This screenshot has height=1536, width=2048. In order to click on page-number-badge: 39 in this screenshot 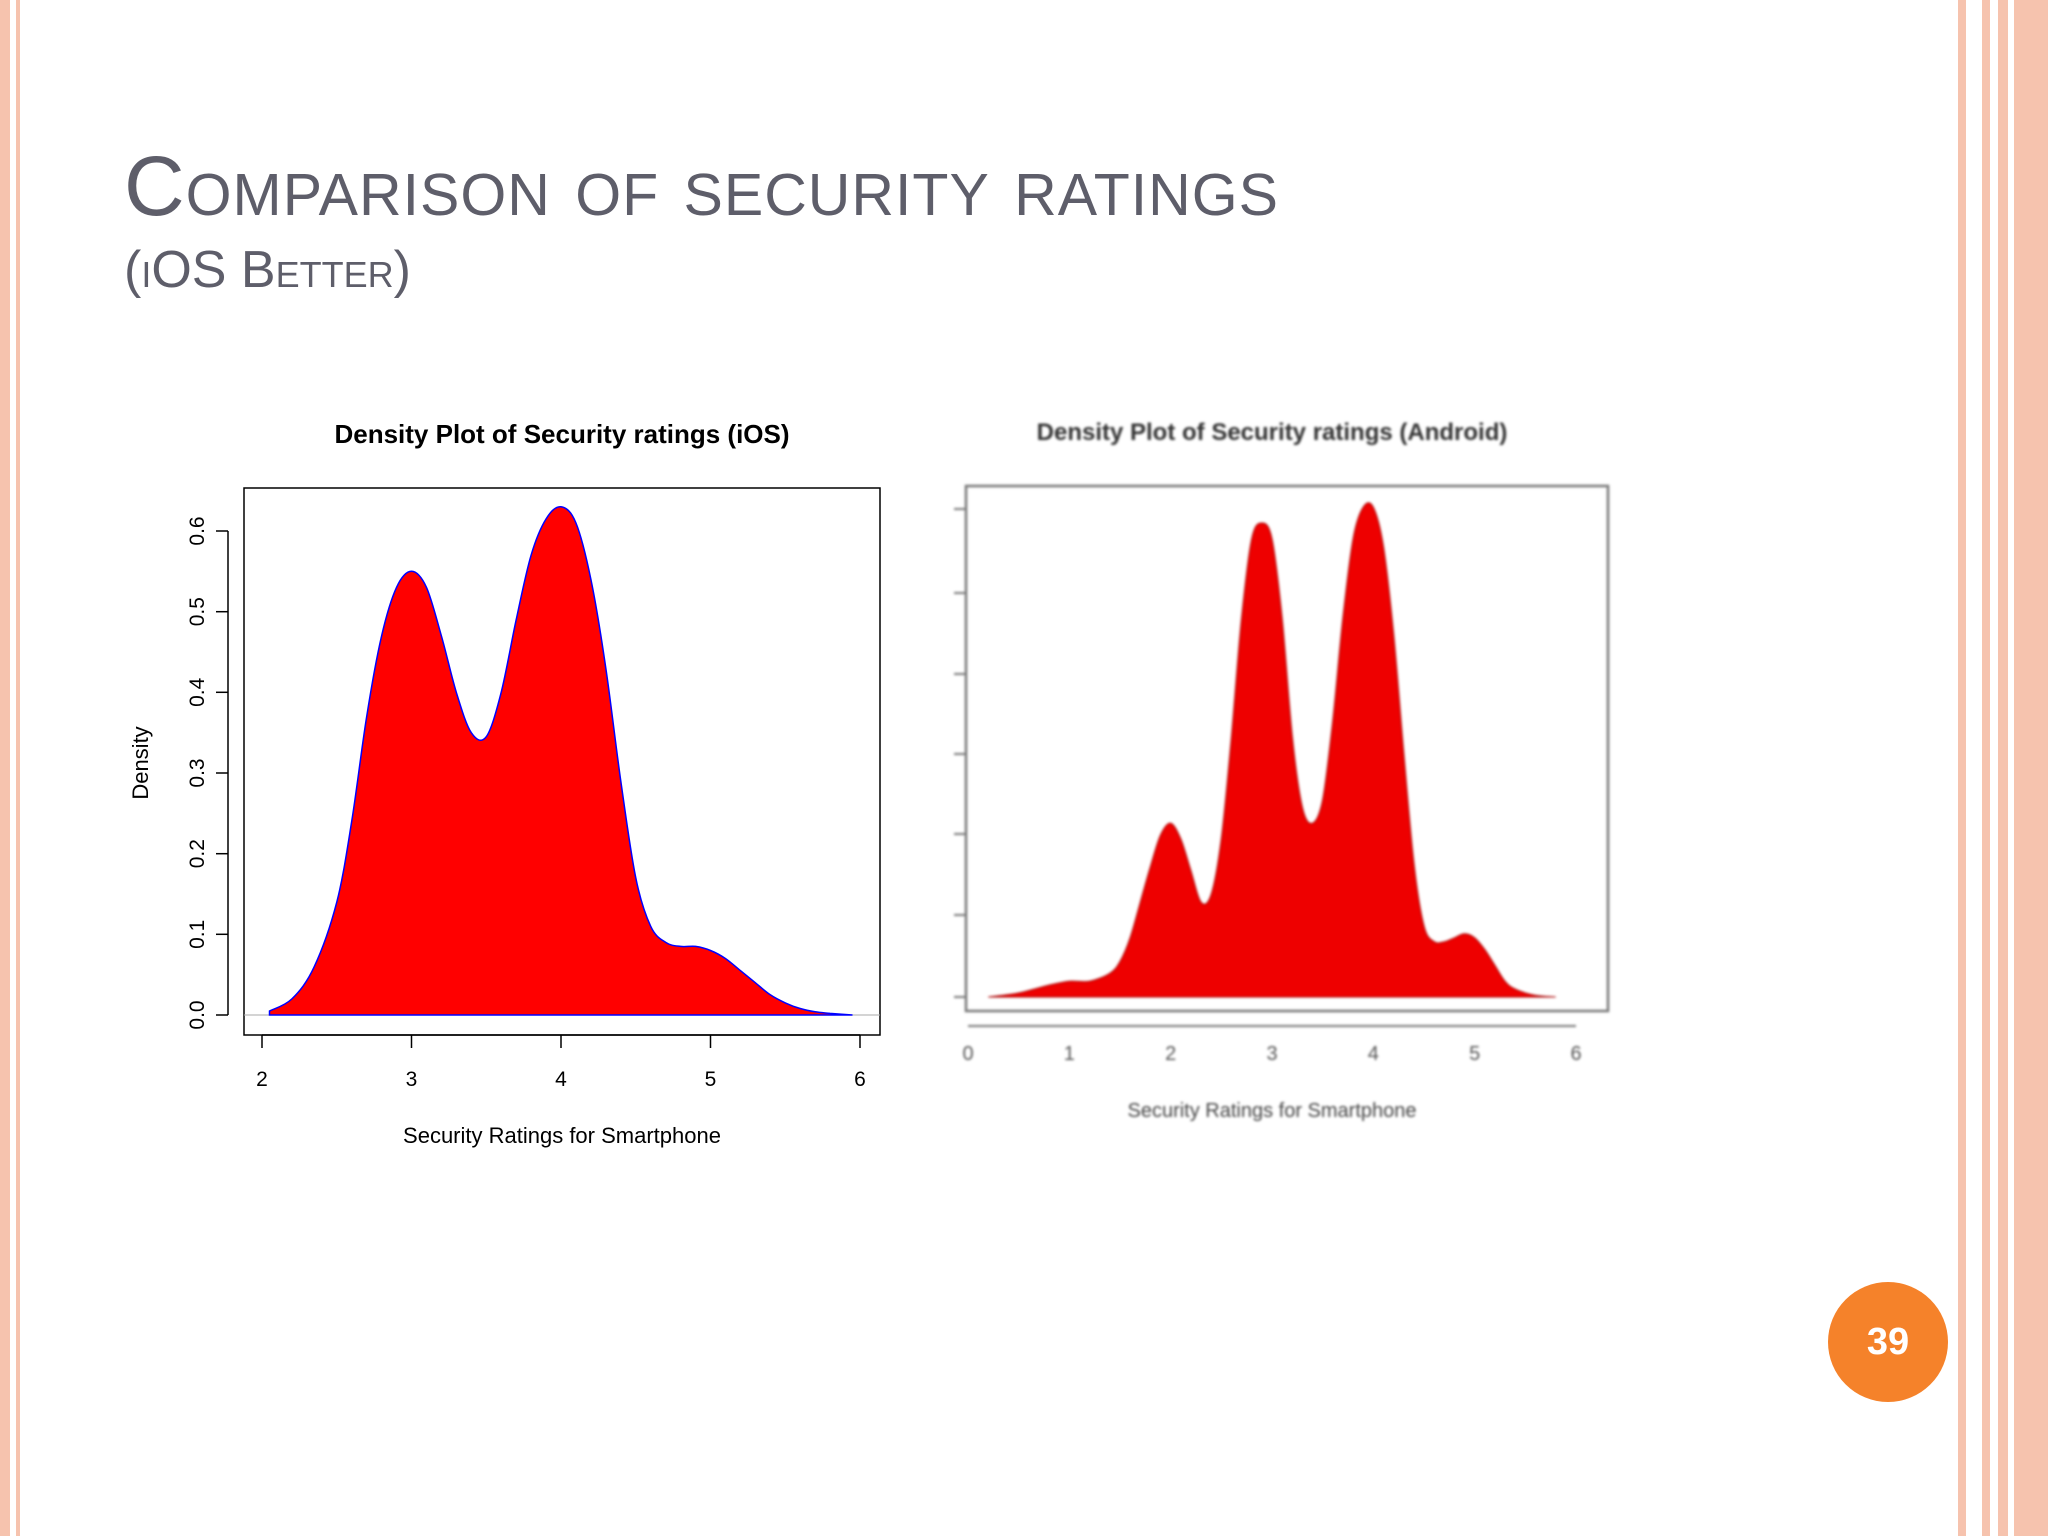, I will do `click(1888, 1342)`.